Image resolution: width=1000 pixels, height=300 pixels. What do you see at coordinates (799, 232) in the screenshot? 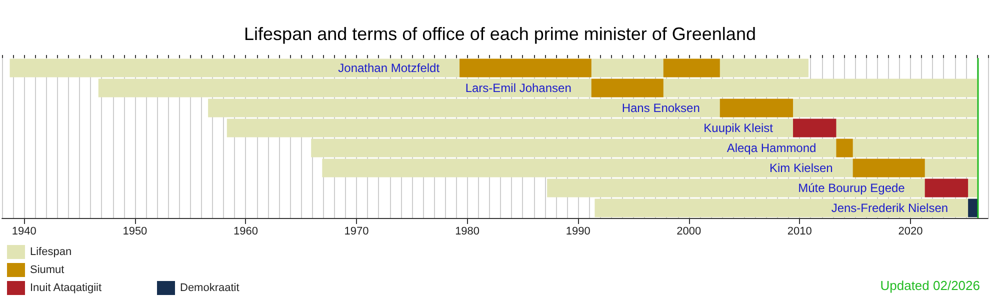
I see `x-tick-label: 2010` at bounding box center [799, 232].